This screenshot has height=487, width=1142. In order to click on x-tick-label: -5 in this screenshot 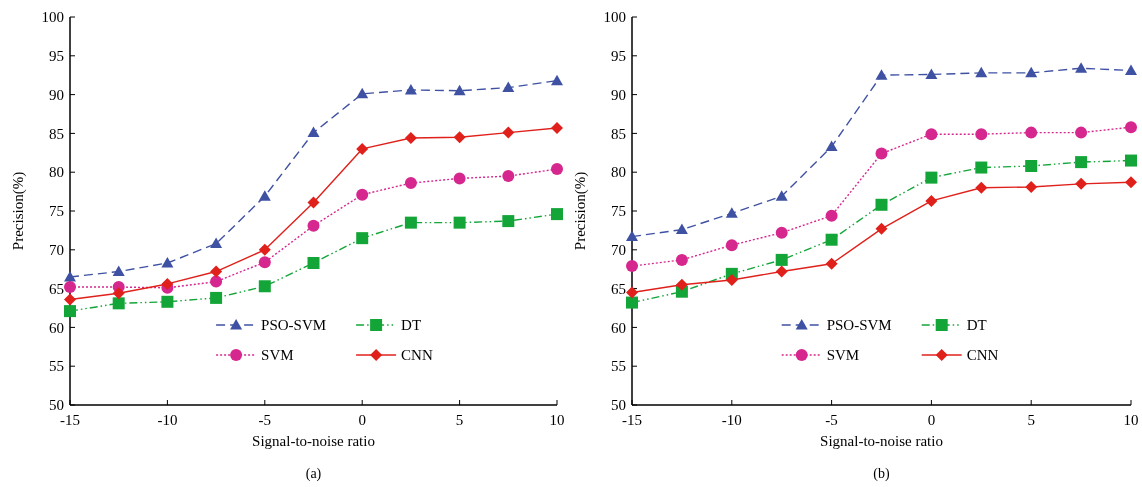, I will do `click(265, 420)`.